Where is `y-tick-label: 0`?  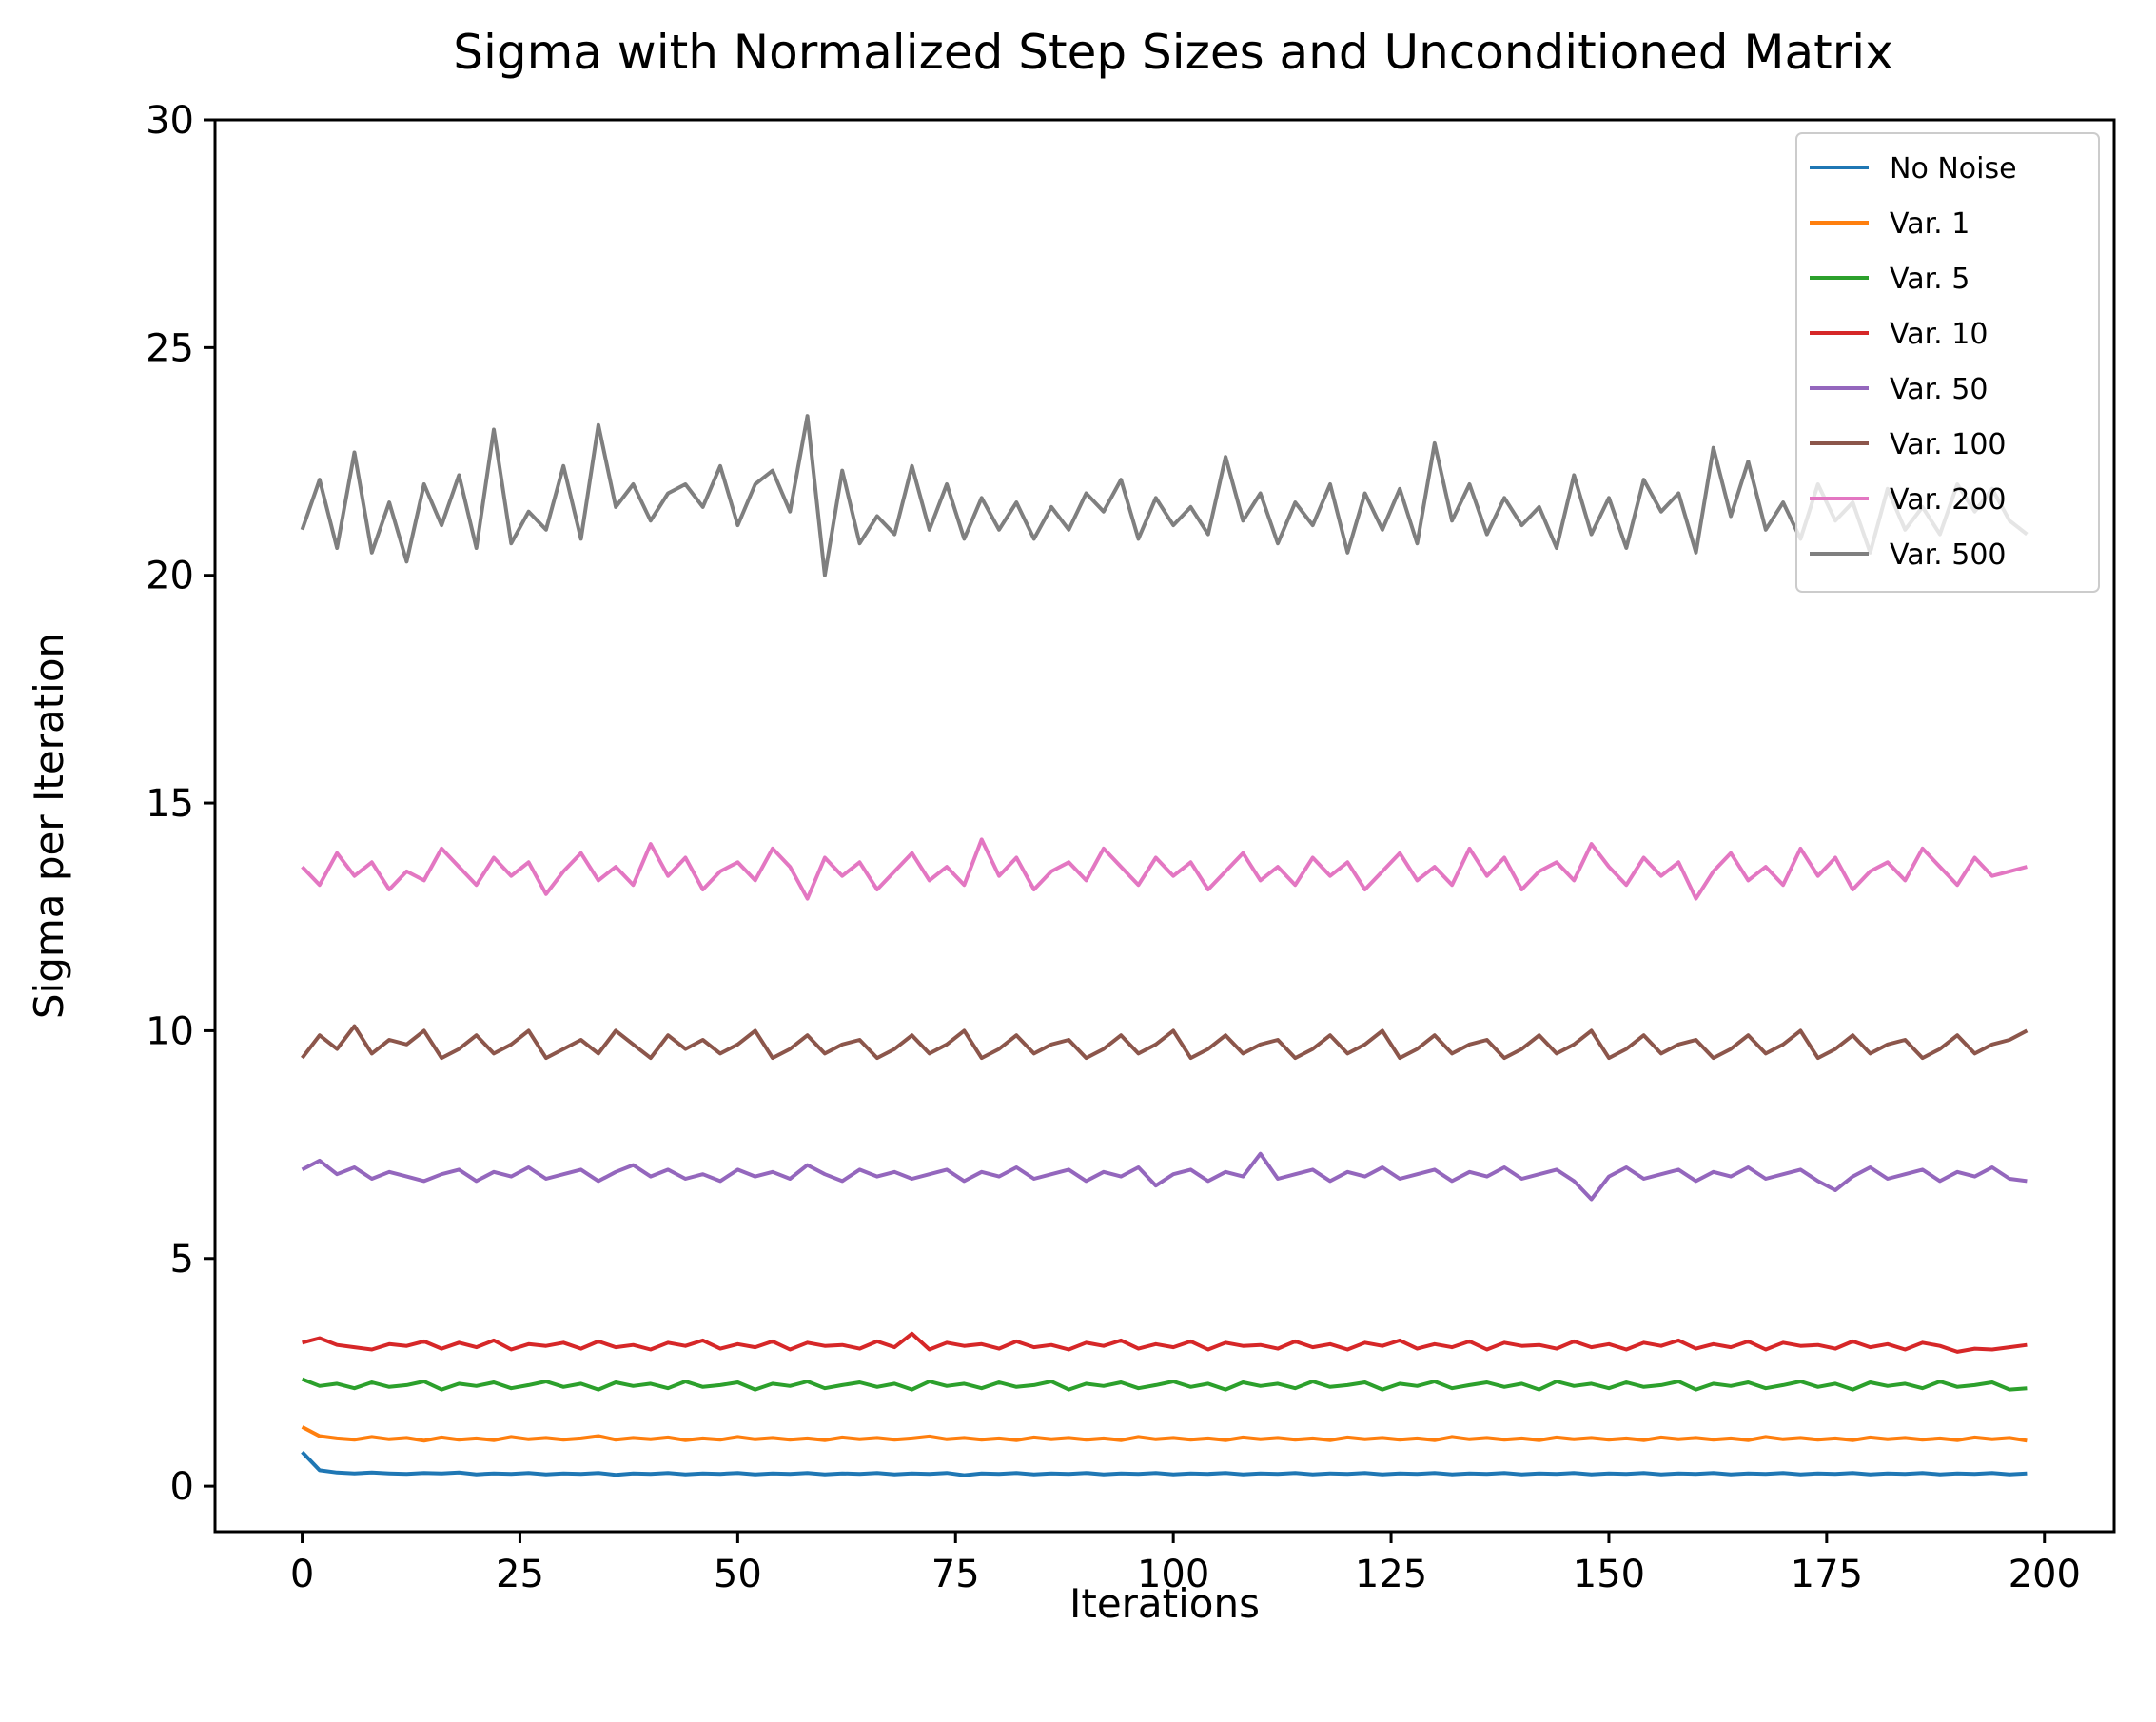 y-tick-label: 0 is located at coordinates (182, 1487).